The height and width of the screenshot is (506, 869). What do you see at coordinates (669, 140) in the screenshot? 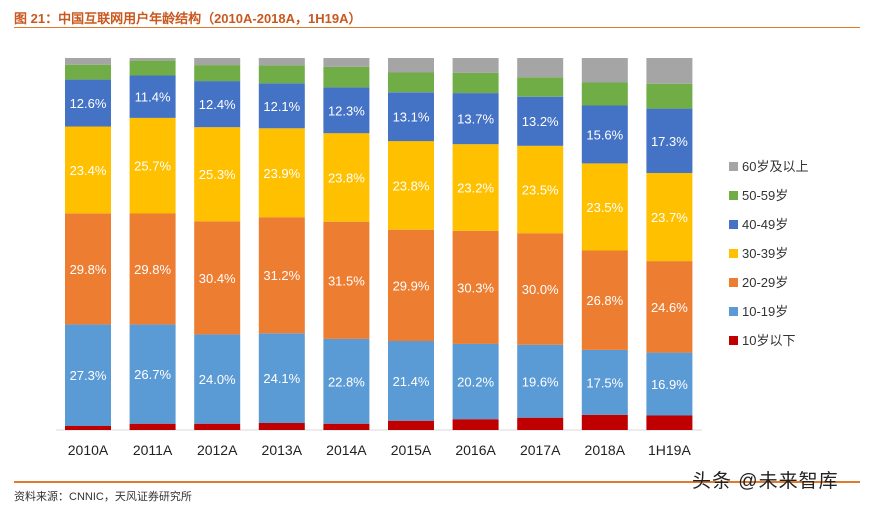
I see `bar-segment-40_49-1H19A` at bounding box center [669, 140].